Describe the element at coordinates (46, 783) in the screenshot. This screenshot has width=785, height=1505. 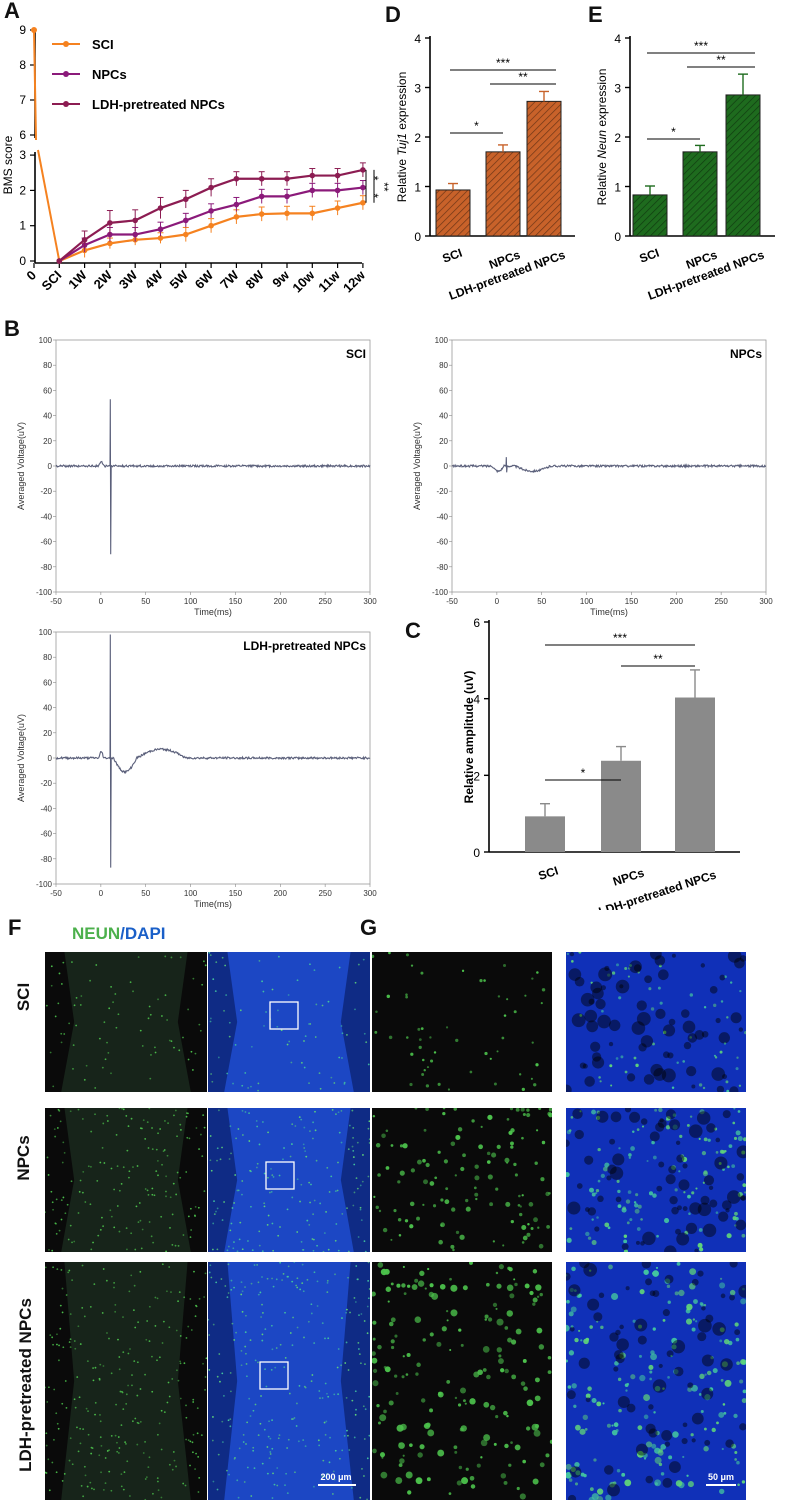
I see `y-tick-label: -20` at that location.